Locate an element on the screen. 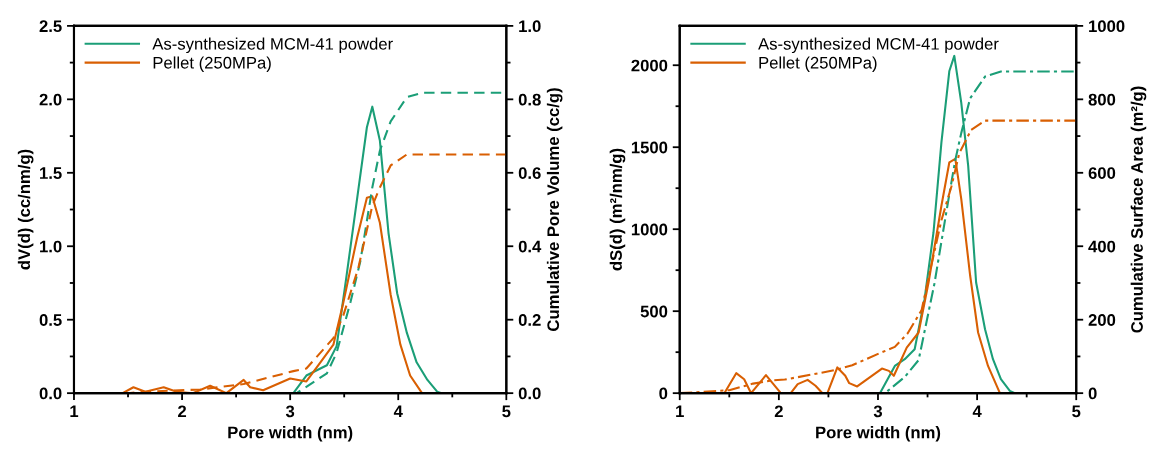 The image size is (1156, 454). y-tick-label: 2.5 is located at coordinates (50, 26).